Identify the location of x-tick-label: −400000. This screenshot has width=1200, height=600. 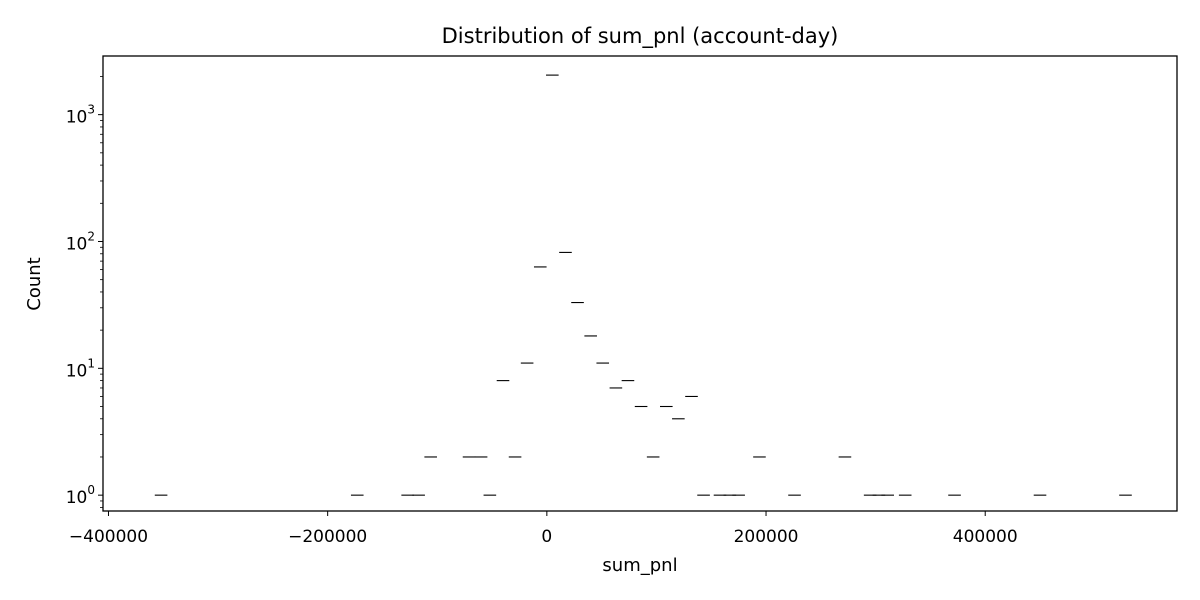
(108, 537).